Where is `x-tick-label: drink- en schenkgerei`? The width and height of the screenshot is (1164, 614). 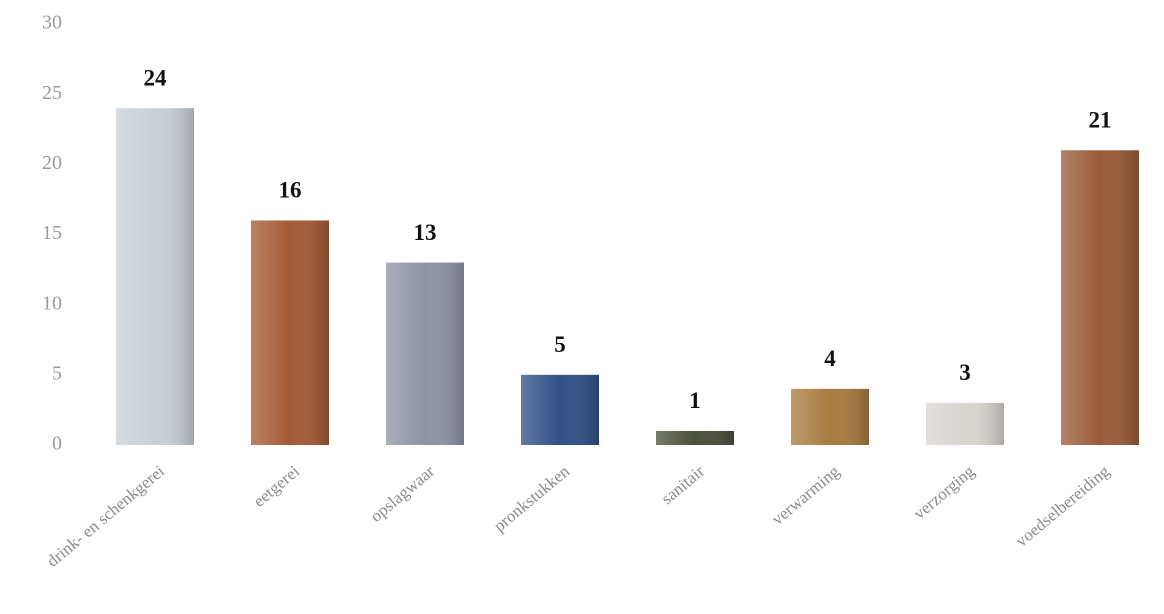 x-tick-label: drink- en schenkgerei is located at coordinates (105, 515).